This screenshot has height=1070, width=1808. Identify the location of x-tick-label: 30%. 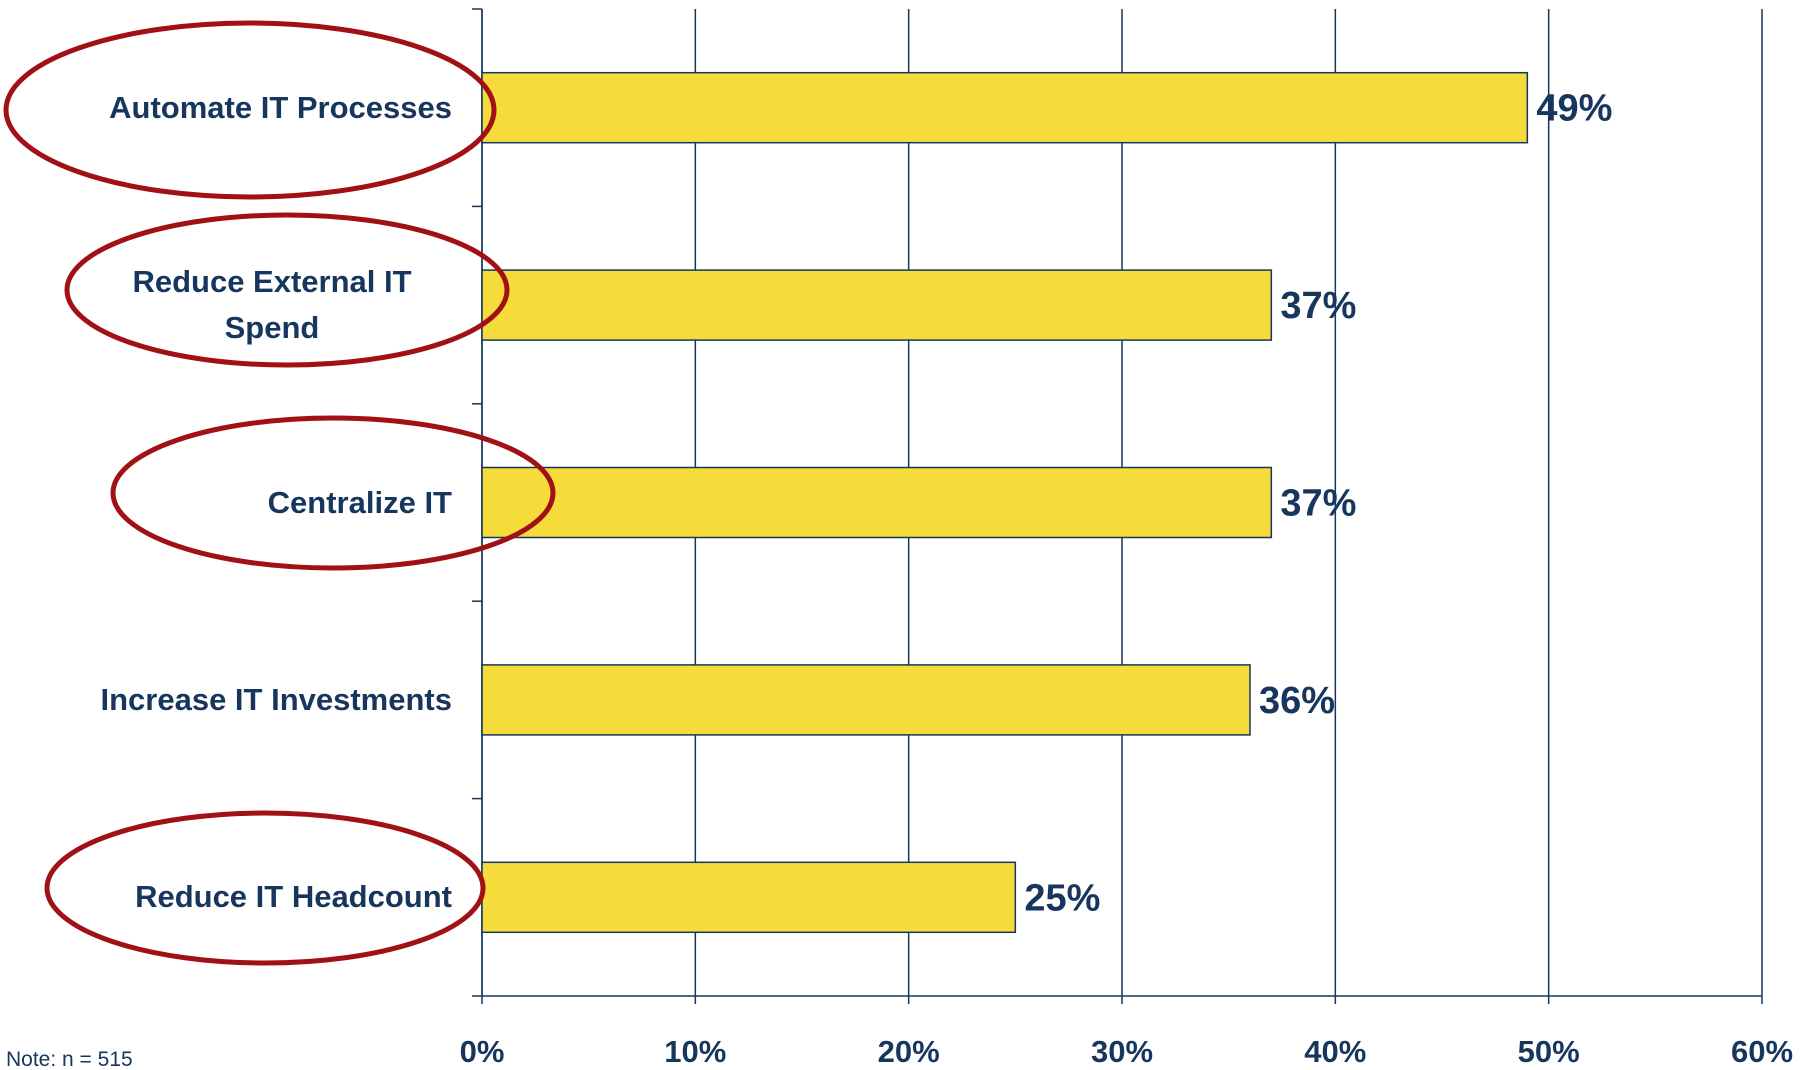
(1122, 1051).